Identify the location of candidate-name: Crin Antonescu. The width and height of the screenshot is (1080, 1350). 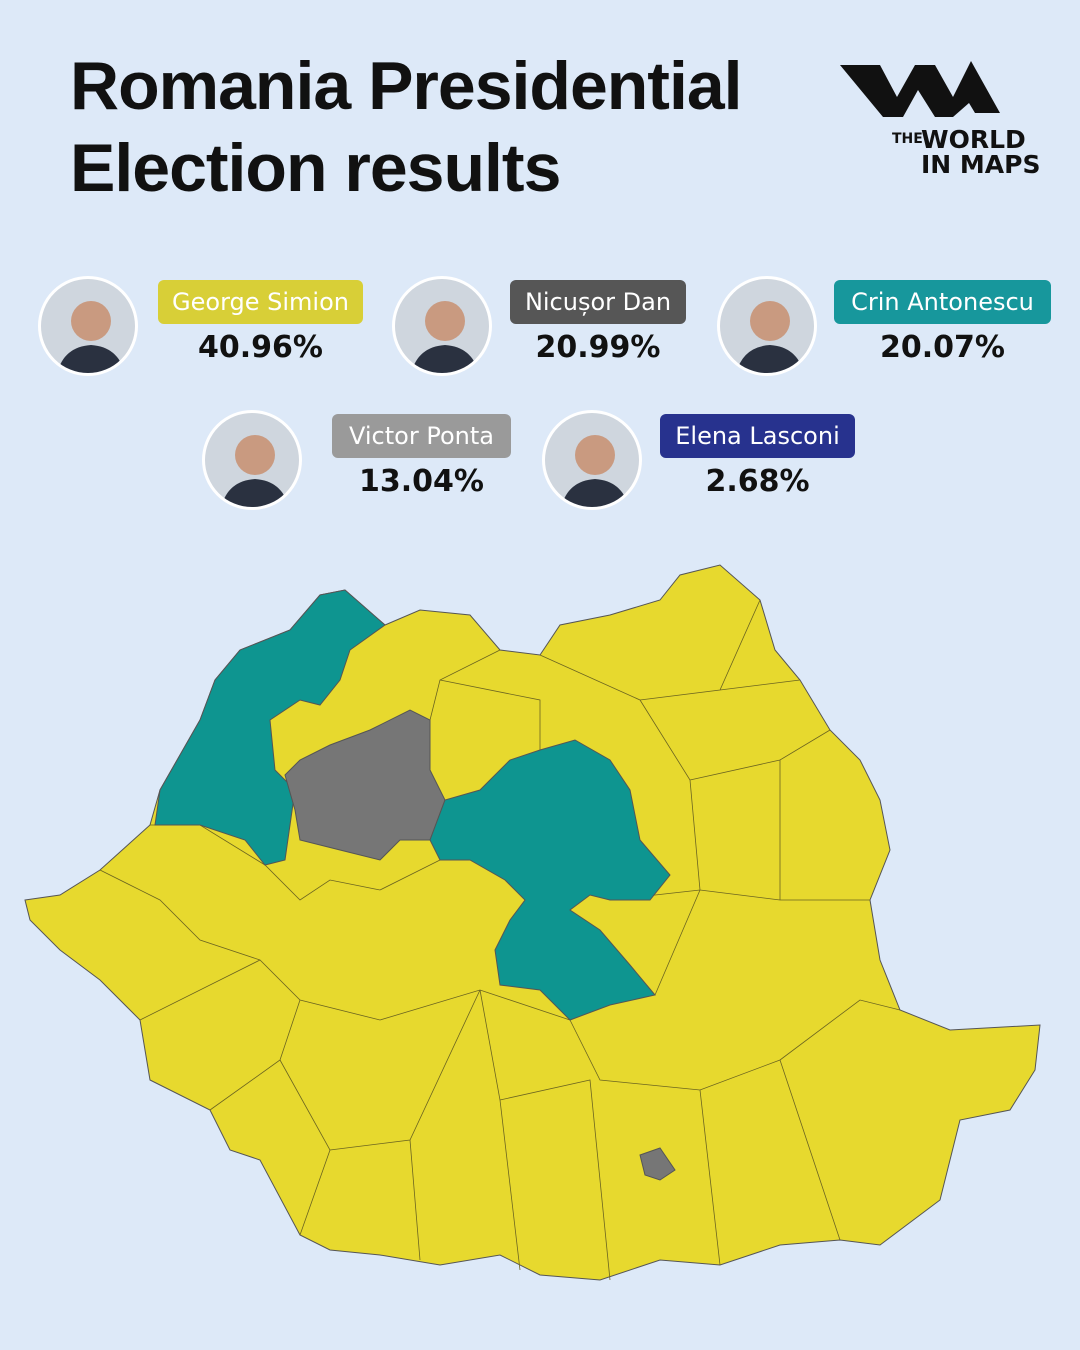
(942, 302).